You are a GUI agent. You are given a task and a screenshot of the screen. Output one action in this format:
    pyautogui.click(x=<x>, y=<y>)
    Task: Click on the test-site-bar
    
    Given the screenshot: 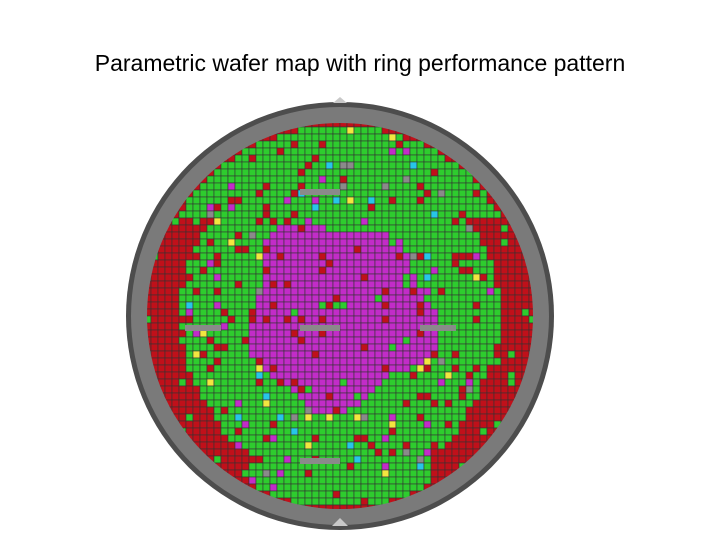 What is the action you would take?
    pyautogui.click(x=320, y=192)
    